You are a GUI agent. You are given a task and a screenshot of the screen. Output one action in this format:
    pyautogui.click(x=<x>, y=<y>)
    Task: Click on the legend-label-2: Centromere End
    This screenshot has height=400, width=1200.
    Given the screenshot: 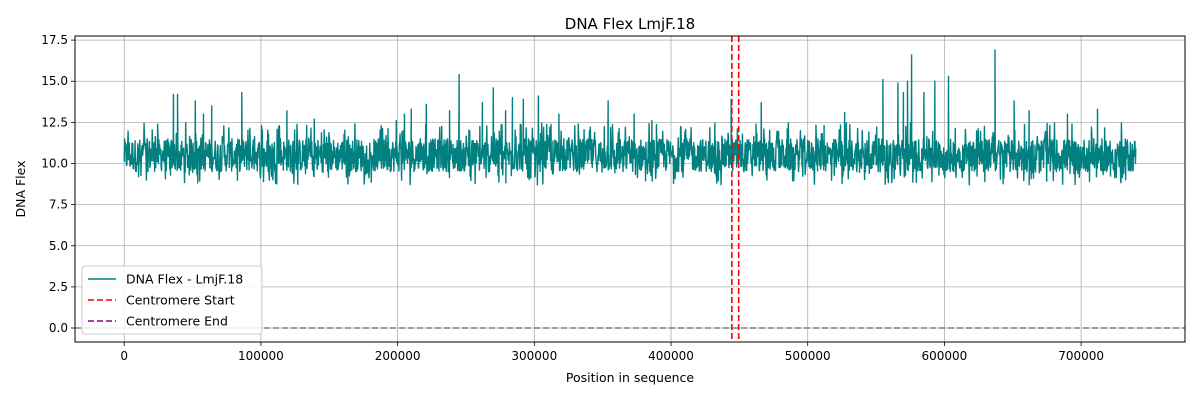 What is the action you would take?
    pyautogui.click(x=177, y=321)
    